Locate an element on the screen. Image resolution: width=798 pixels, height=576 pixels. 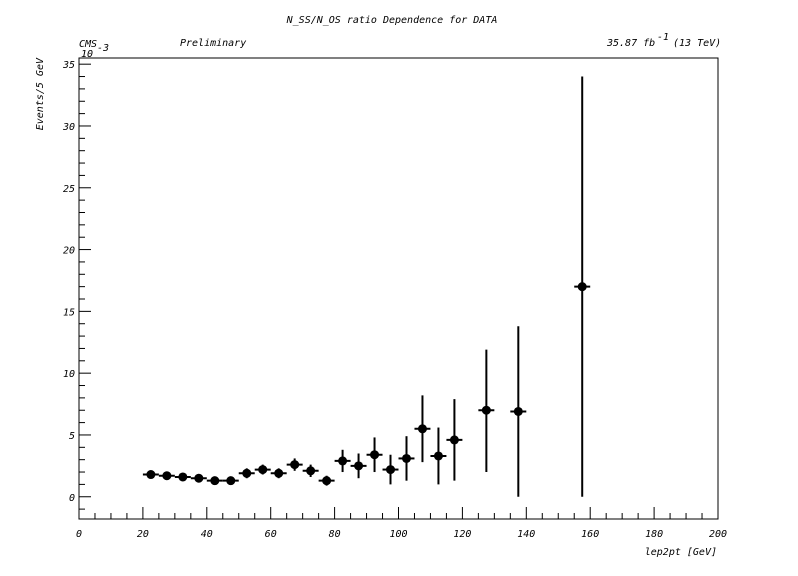
y-tick-label: 30 is located at coordinates (68, 127).